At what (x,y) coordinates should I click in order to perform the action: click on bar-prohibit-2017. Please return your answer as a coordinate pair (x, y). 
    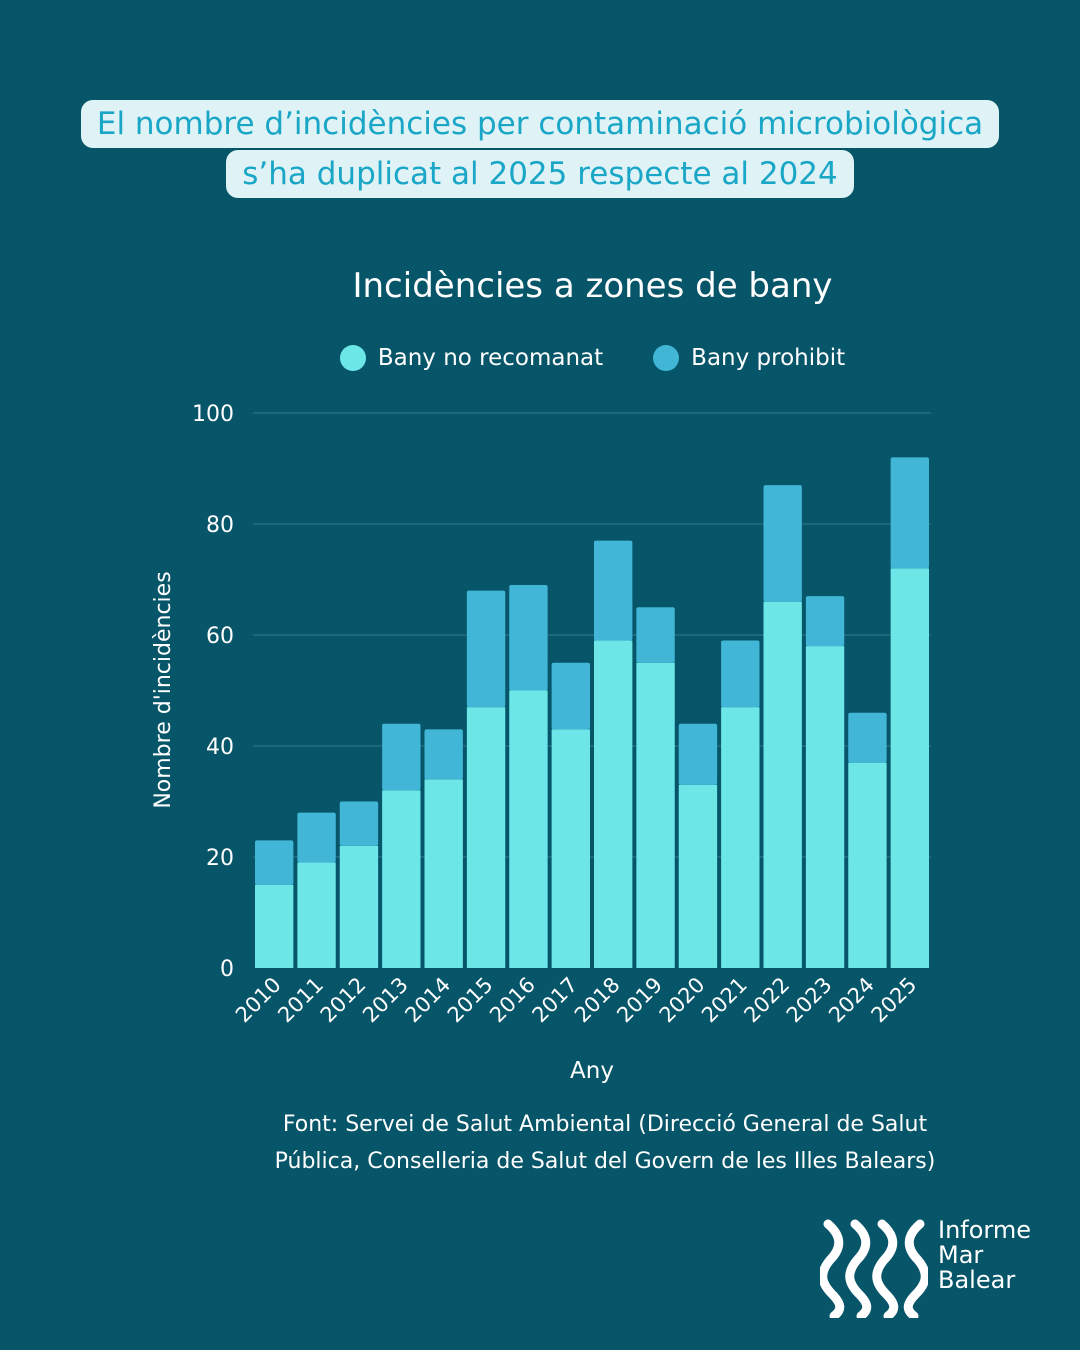
    Looking at the image, I should click on (570, 696).